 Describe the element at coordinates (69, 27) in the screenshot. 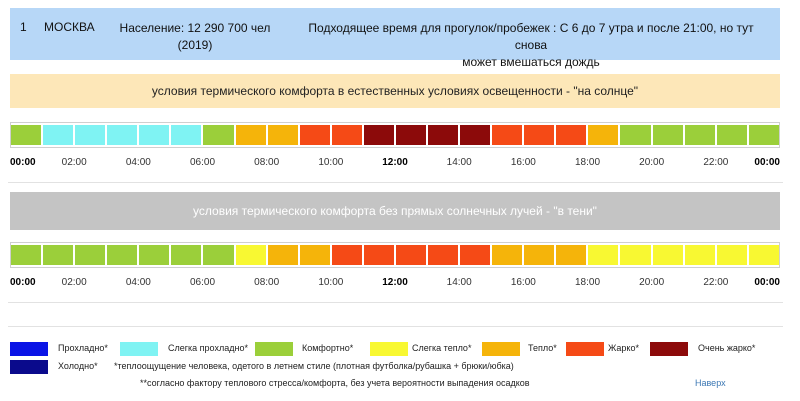

I see `city-name: МОСКВА` at that location.